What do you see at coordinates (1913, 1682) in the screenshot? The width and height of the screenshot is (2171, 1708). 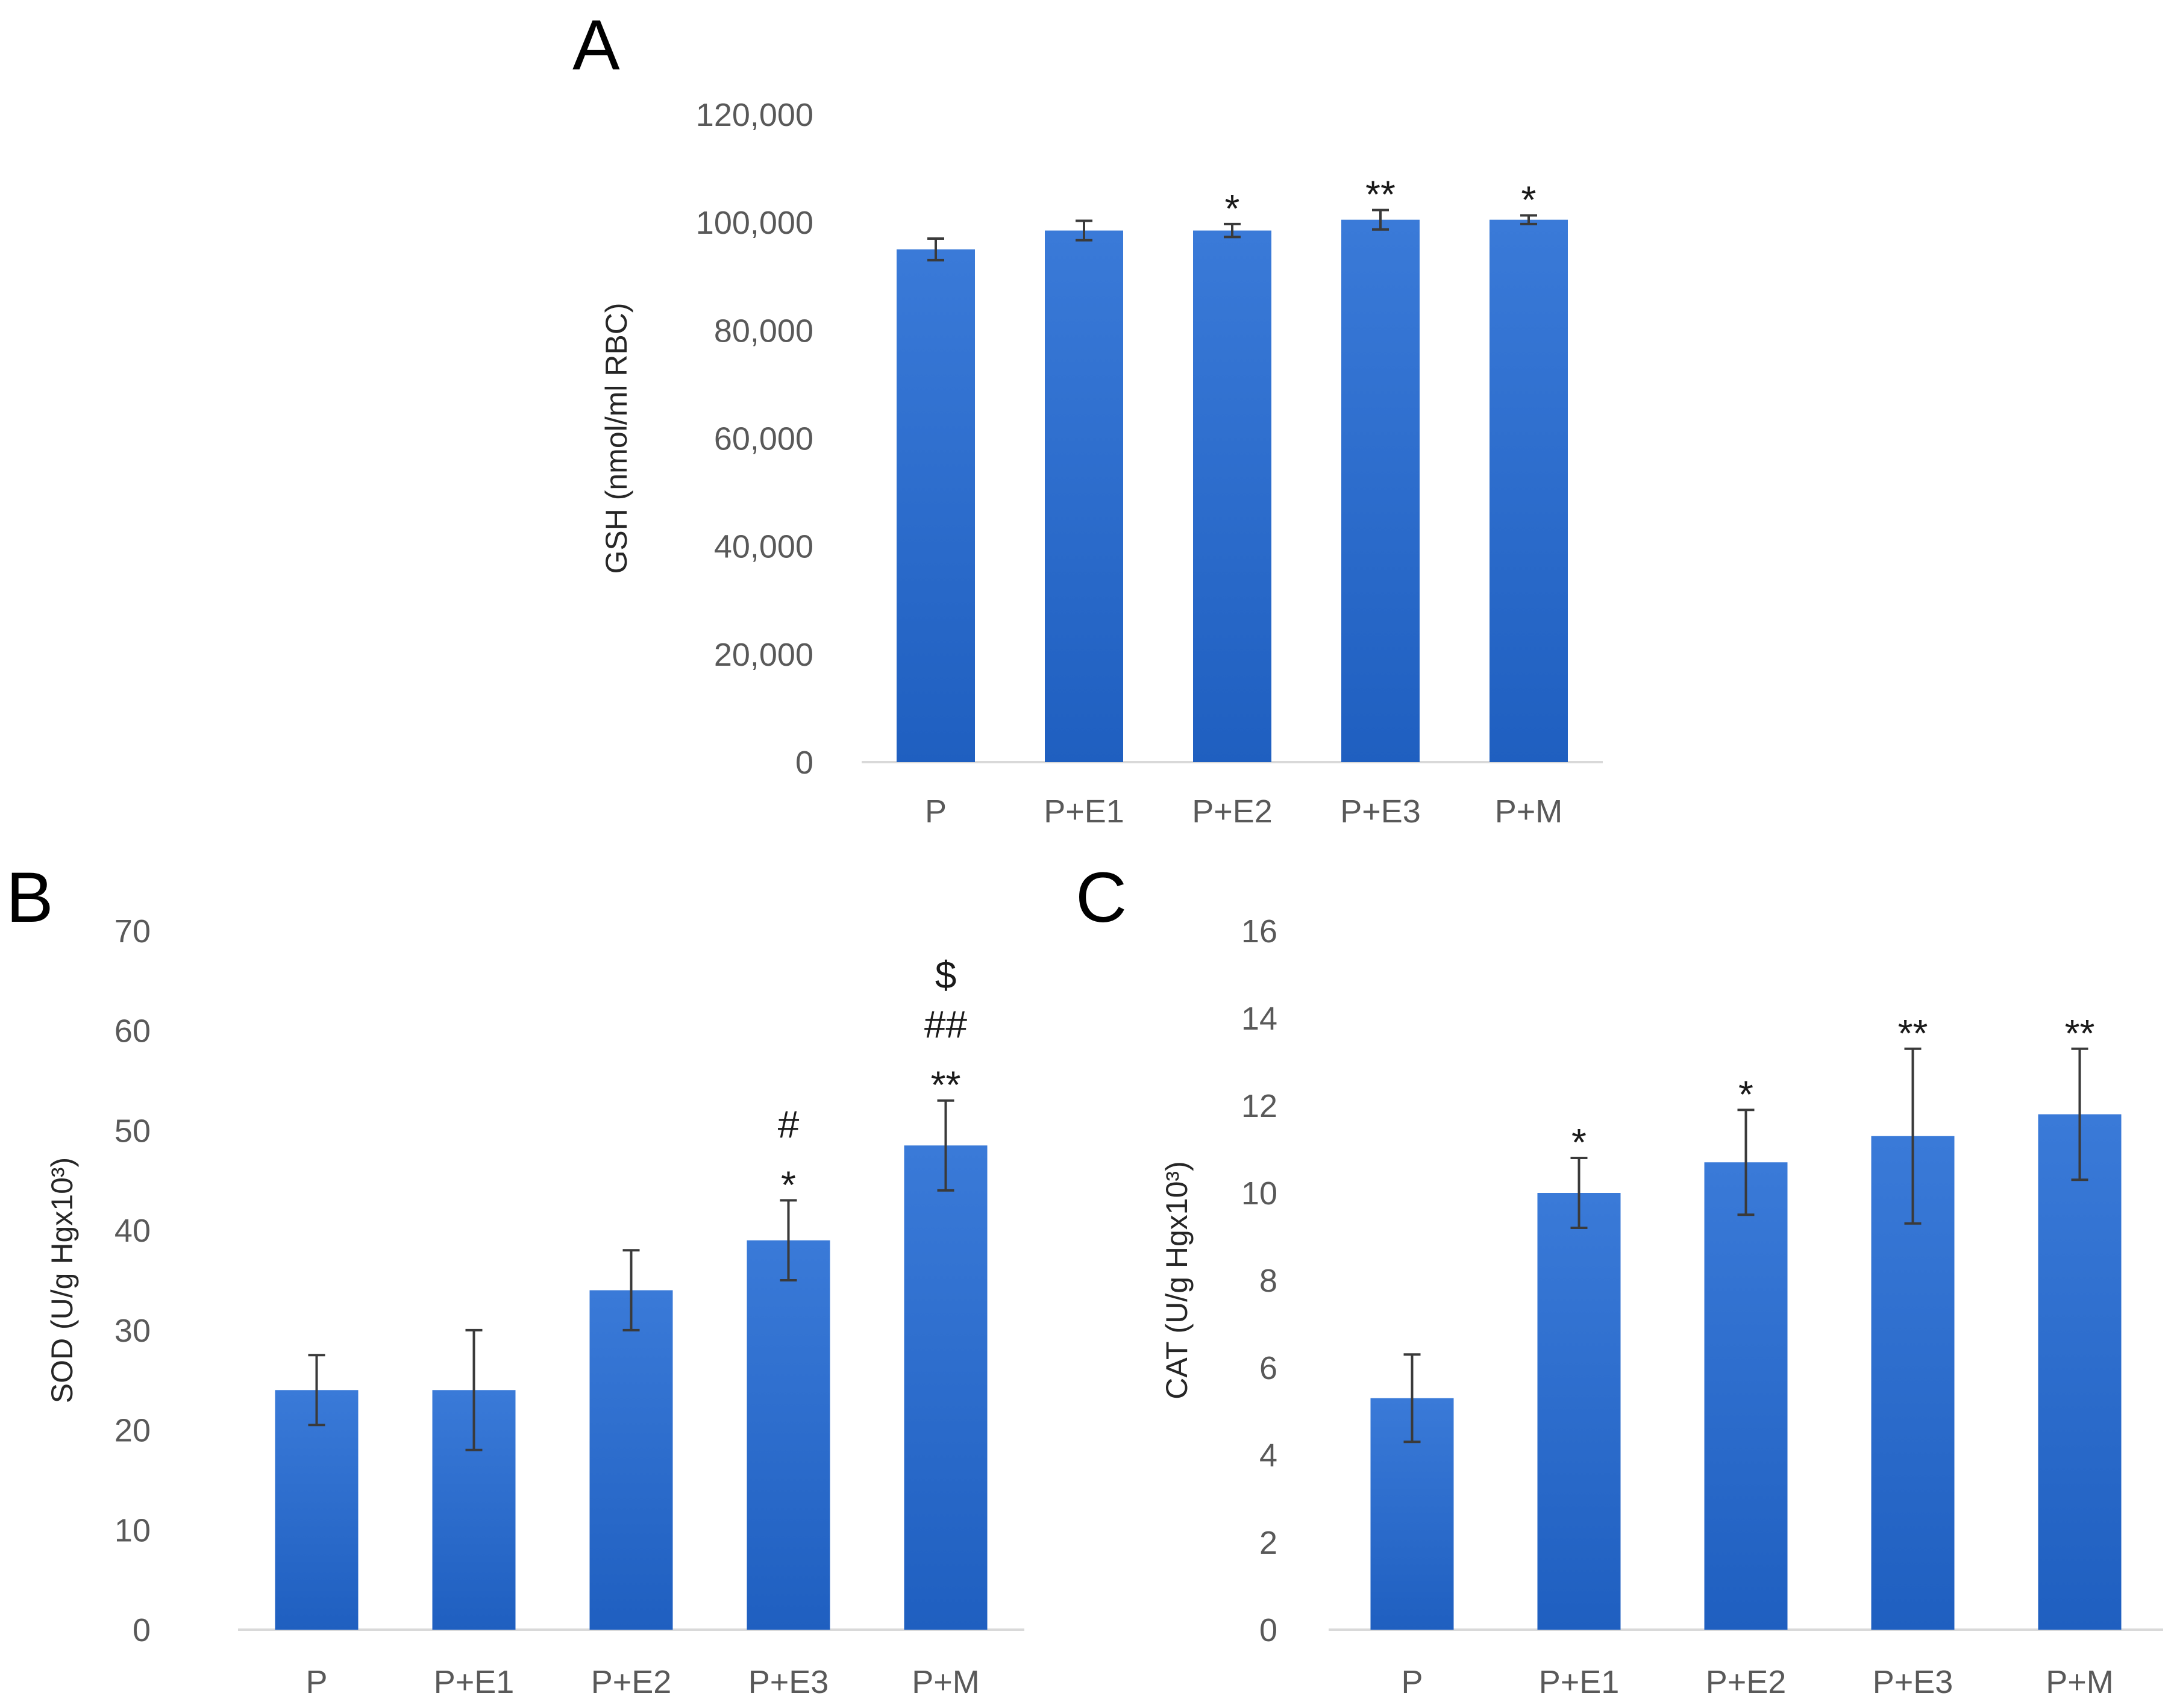 I see `panel-c-x-tick-label: P+E3` at bounding box center [1913, 1682].